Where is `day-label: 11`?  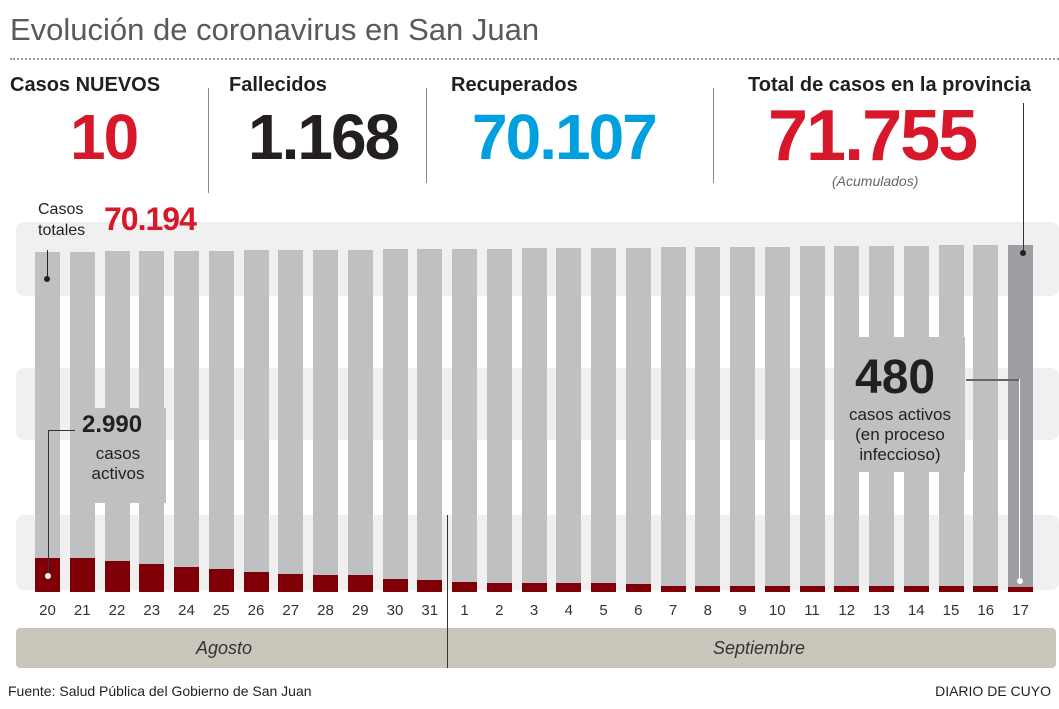 day-label: 11 is located at coordinates (812, 610).